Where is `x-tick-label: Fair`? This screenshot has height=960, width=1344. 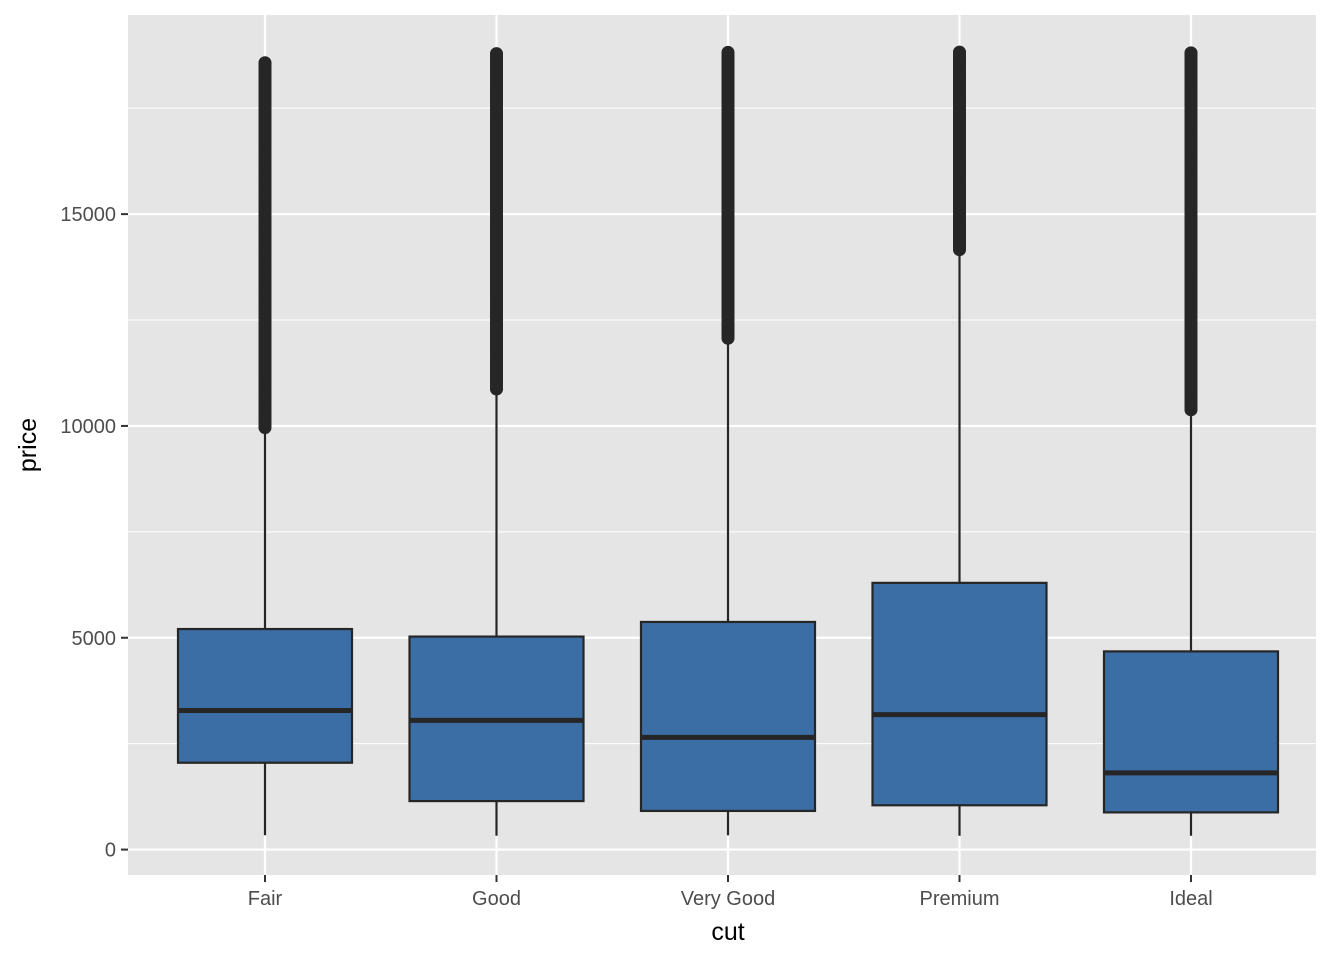
x-tick-label: Fair is located at coordinates (265, 899).